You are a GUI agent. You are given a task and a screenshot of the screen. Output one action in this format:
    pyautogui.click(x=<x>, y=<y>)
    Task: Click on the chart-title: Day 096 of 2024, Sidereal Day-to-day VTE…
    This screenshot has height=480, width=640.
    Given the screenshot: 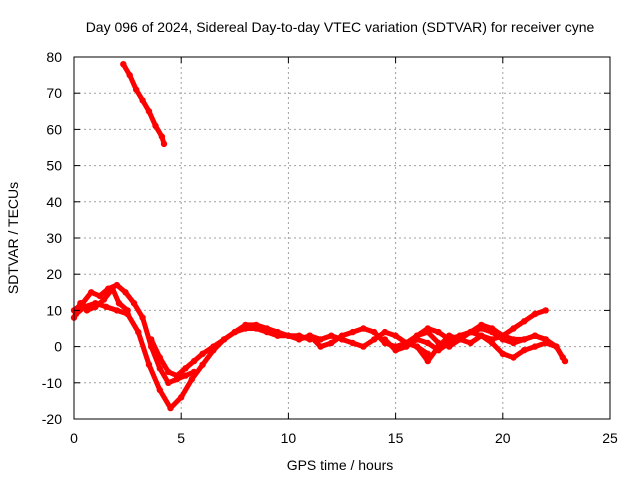 What is the action you would take?
    pyautogui.click(x=340, y=27)
    